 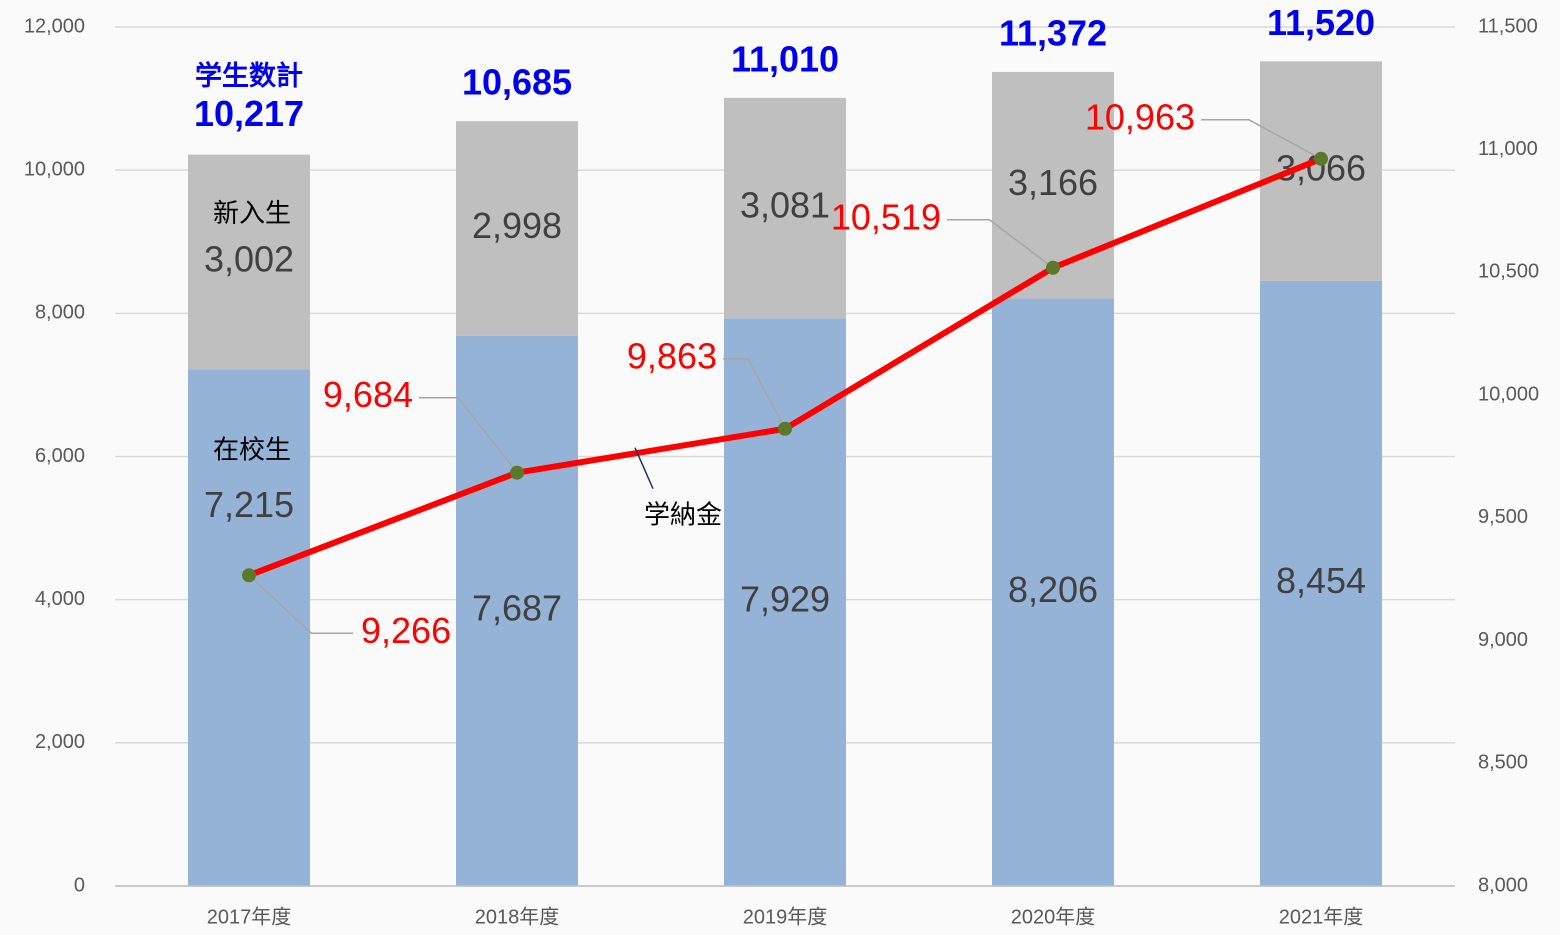 What do you see at coordinates (249, 504) in the screenshot?
I see `segment-label: 7,215` at bounding box center [249, 504].